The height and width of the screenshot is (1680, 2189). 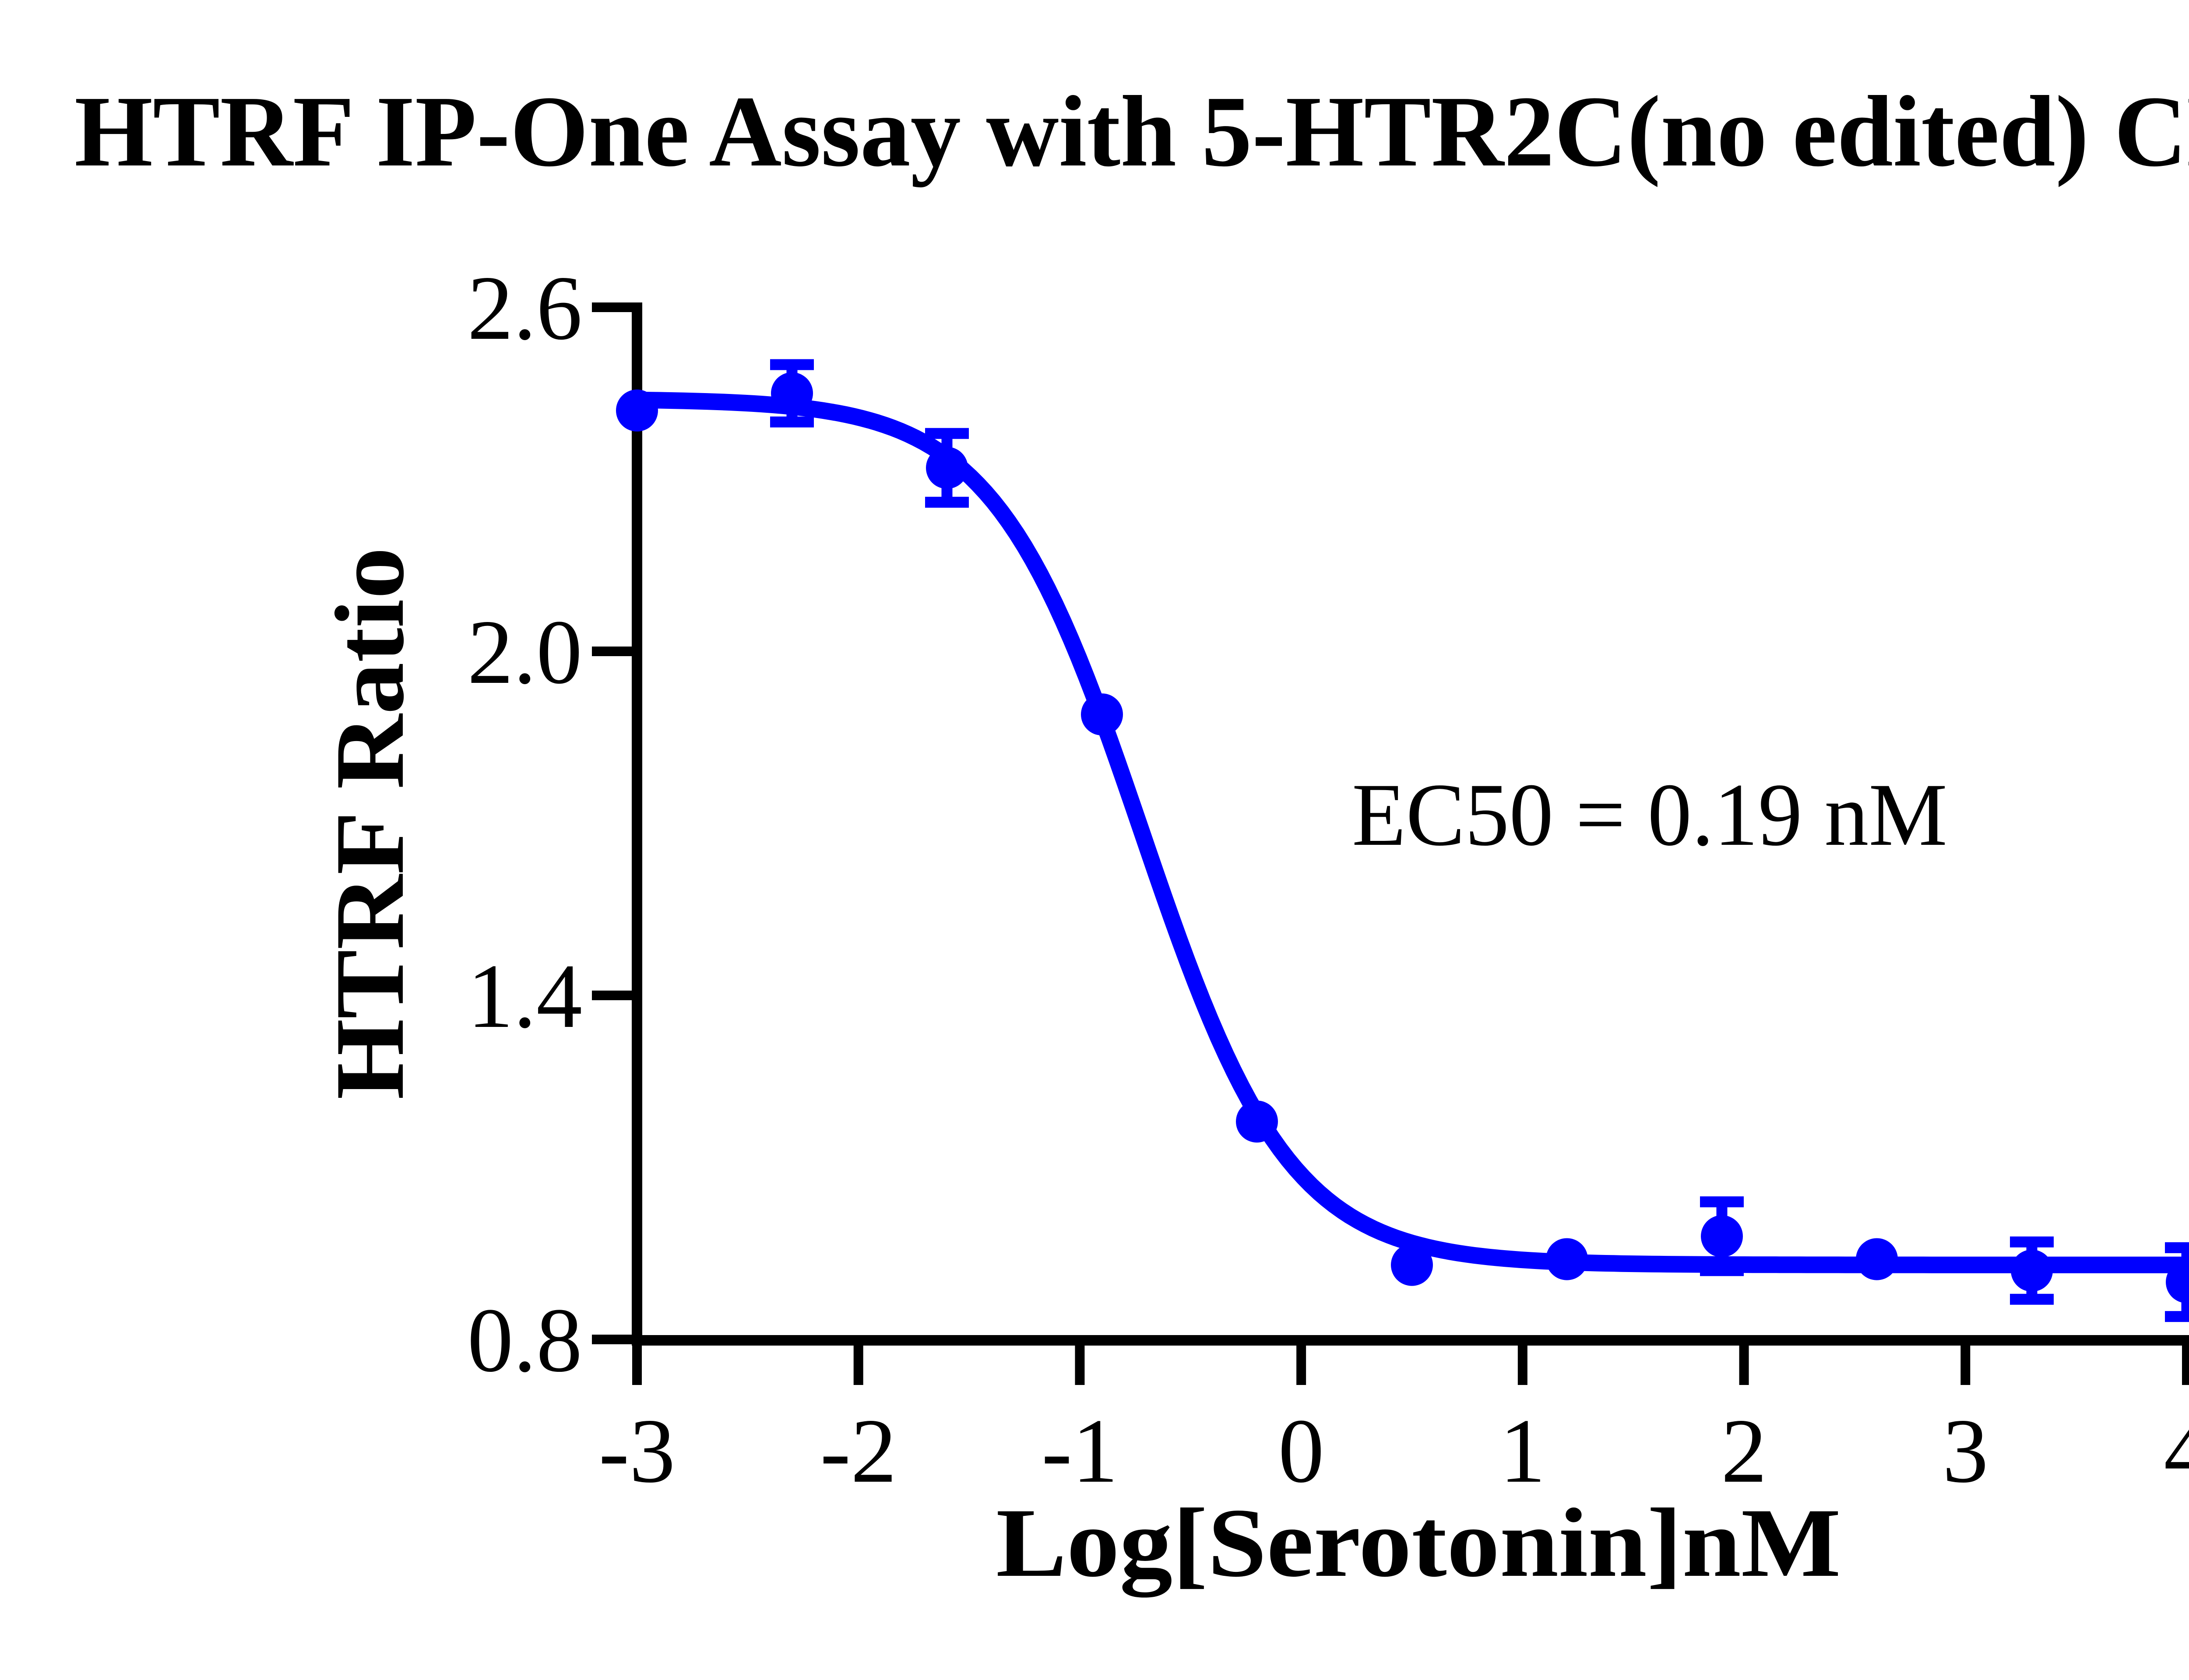 What do you see at coordinates (1080, 1451) in the screenshot?
I see `x-tick-label: -1` at bounding box center [1080, 1451].